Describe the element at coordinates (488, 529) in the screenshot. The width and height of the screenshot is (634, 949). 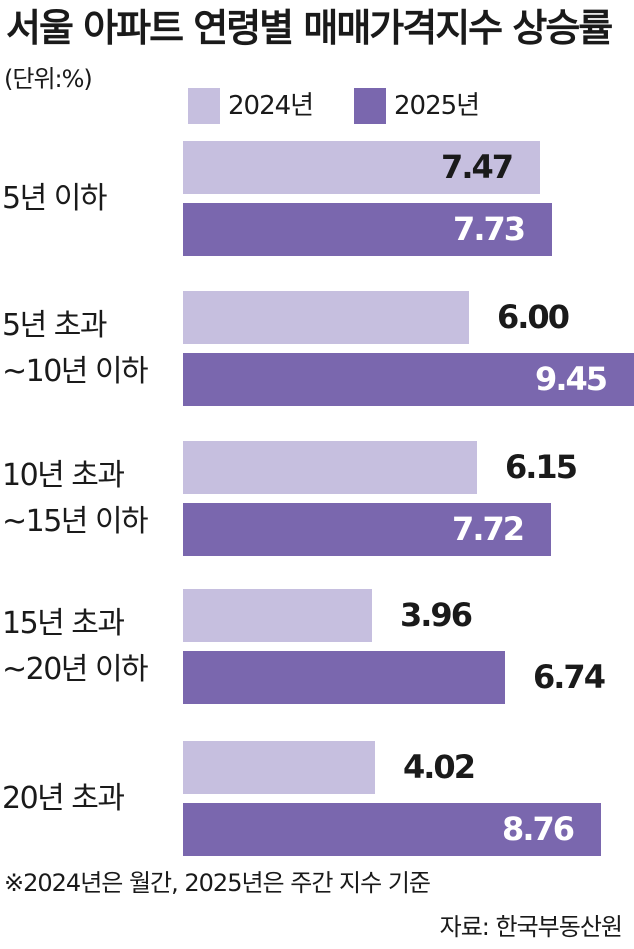
I see `value-label: 7.72` at that location.